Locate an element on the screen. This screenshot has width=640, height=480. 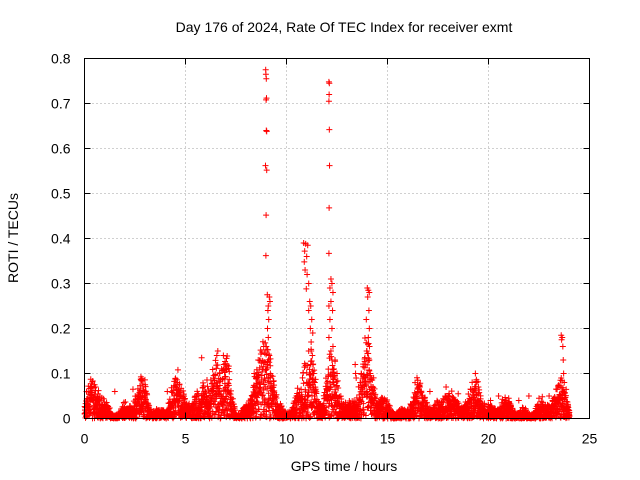
x-tick-label: 20 is located at coordinates (489, 439).